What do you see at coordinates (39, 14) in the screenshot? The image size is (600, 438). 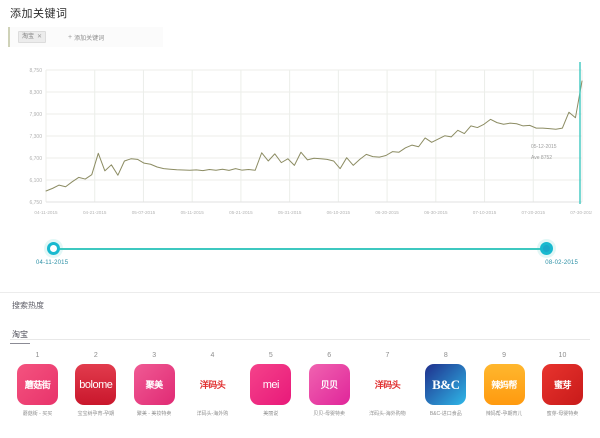 I see `page-title: 添加关键词` at bounding box center [39, 14].